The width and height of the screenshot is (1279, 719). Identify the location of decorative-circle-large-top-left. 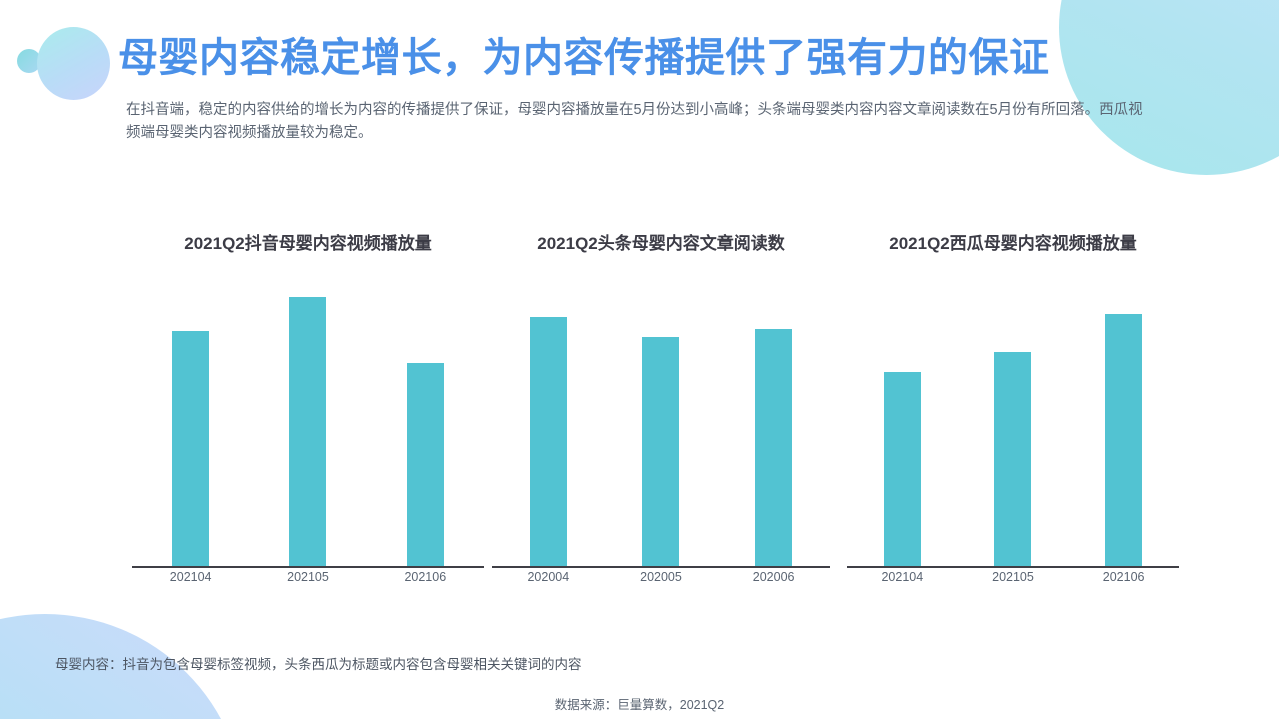
(73, 63).